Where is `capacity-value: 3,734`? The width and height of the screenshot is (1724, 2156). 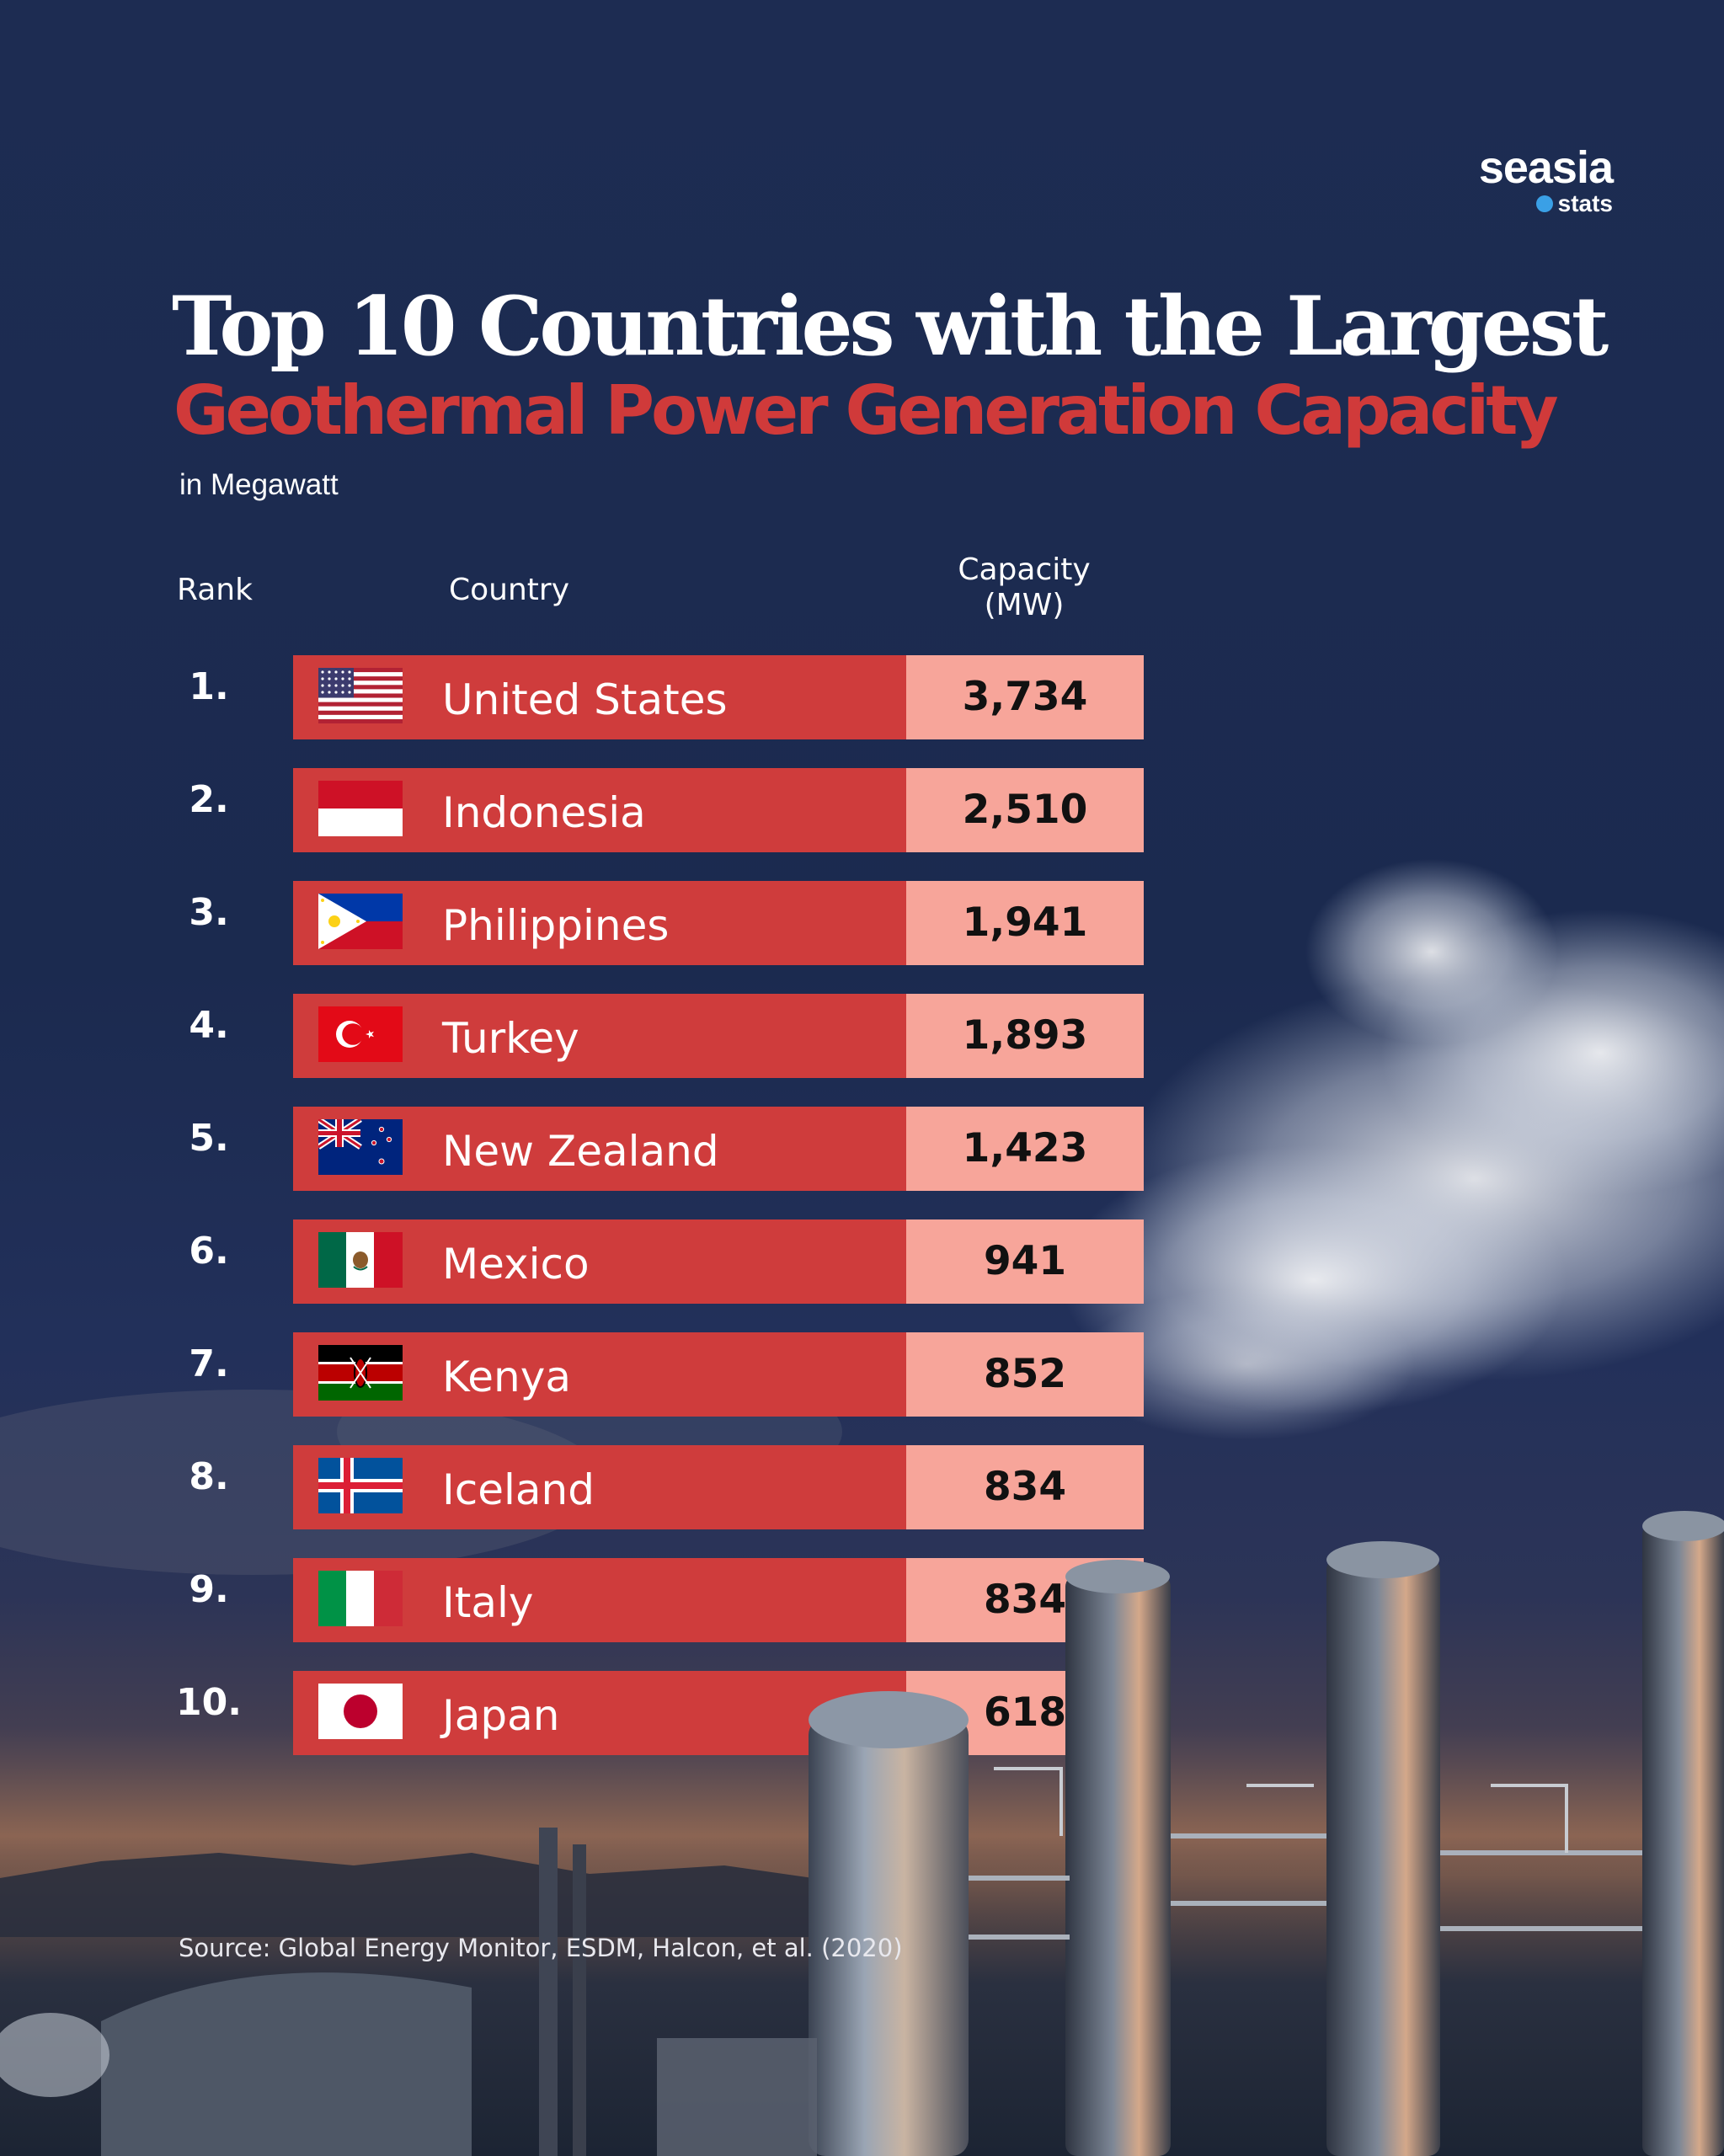
capacity-value: 3,734 is located at coordinates (1025, 697).